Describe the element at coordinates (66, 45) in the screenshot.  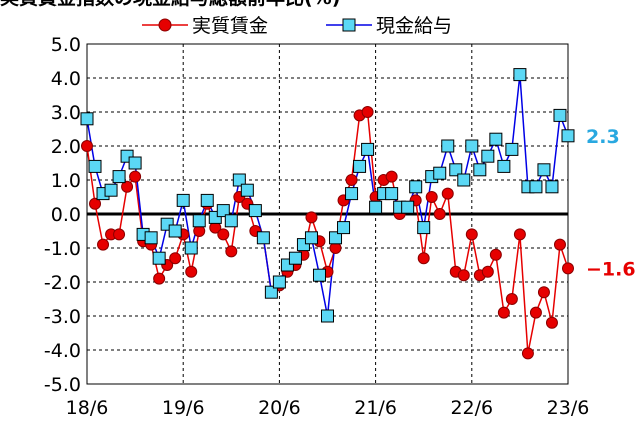
I see `y-tick-label: 5.0` at that location.